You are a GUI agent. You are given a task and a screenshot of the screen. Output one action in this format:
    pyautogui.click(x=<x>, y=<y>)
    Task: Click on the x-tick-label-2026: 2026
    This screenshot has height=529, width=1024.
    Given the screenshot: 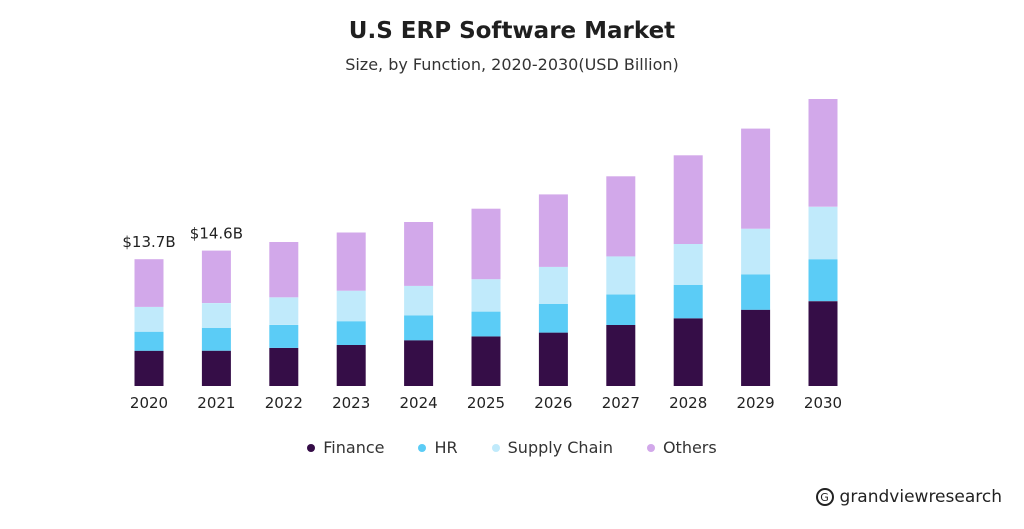 What is the action you would take?
    pyautogui.click(x=553, y=403)
    